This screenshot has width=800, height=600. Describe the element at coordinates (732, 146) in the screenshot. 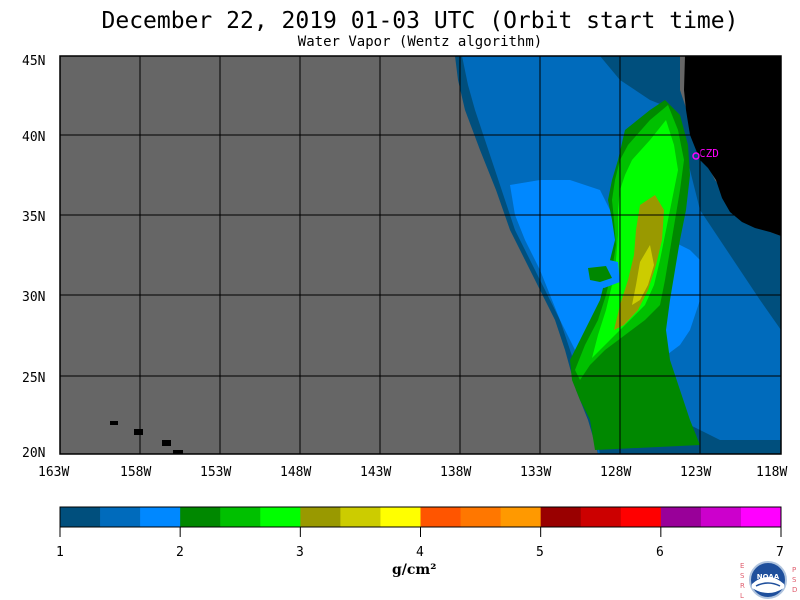

I see `north-america-landmass` at that location.